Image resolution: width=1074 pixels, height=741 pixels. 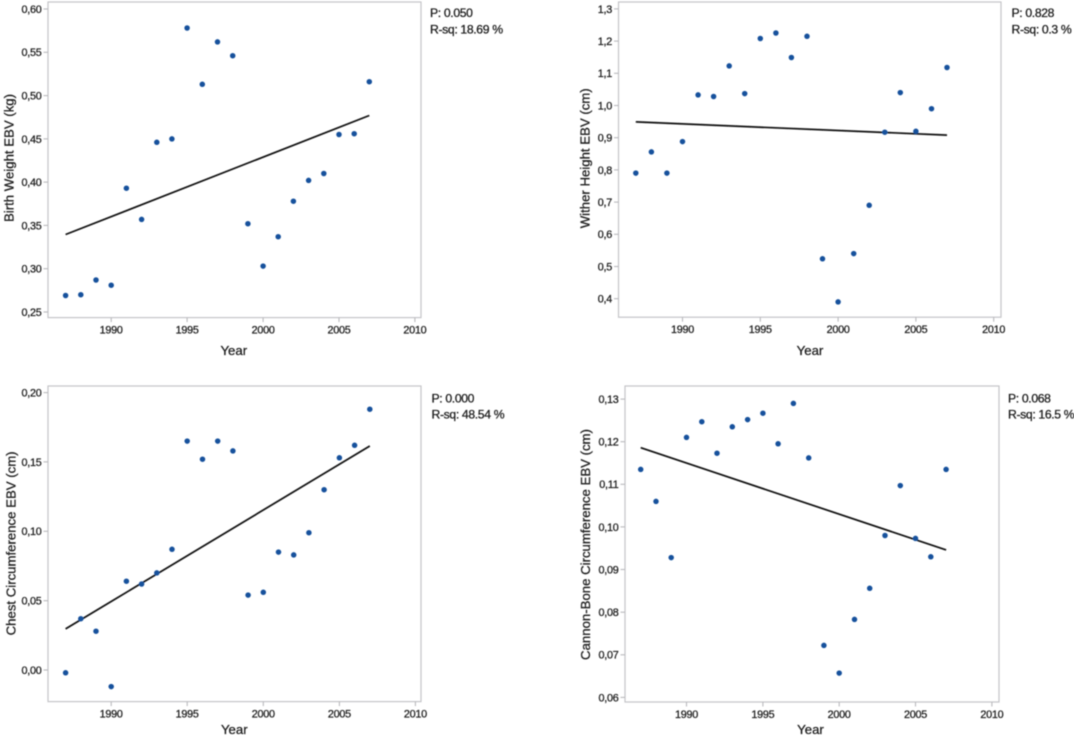 I want to click on svg-text: 0,7, so click(x=605, y=203).